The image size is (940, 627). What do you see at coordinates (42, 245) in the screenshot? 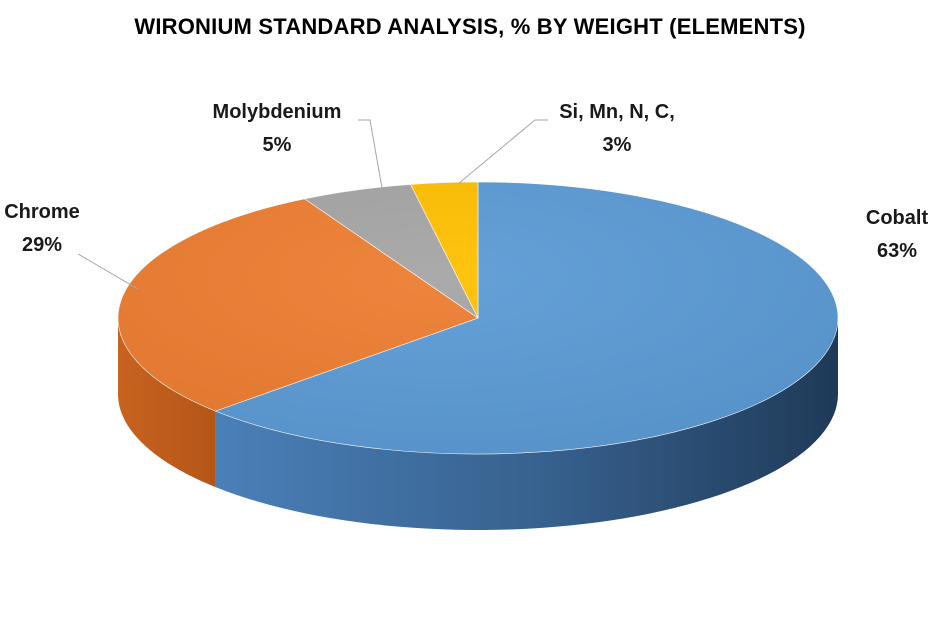
I see `data-label-chrome-value: 29%` at bounding box center [42, 245].